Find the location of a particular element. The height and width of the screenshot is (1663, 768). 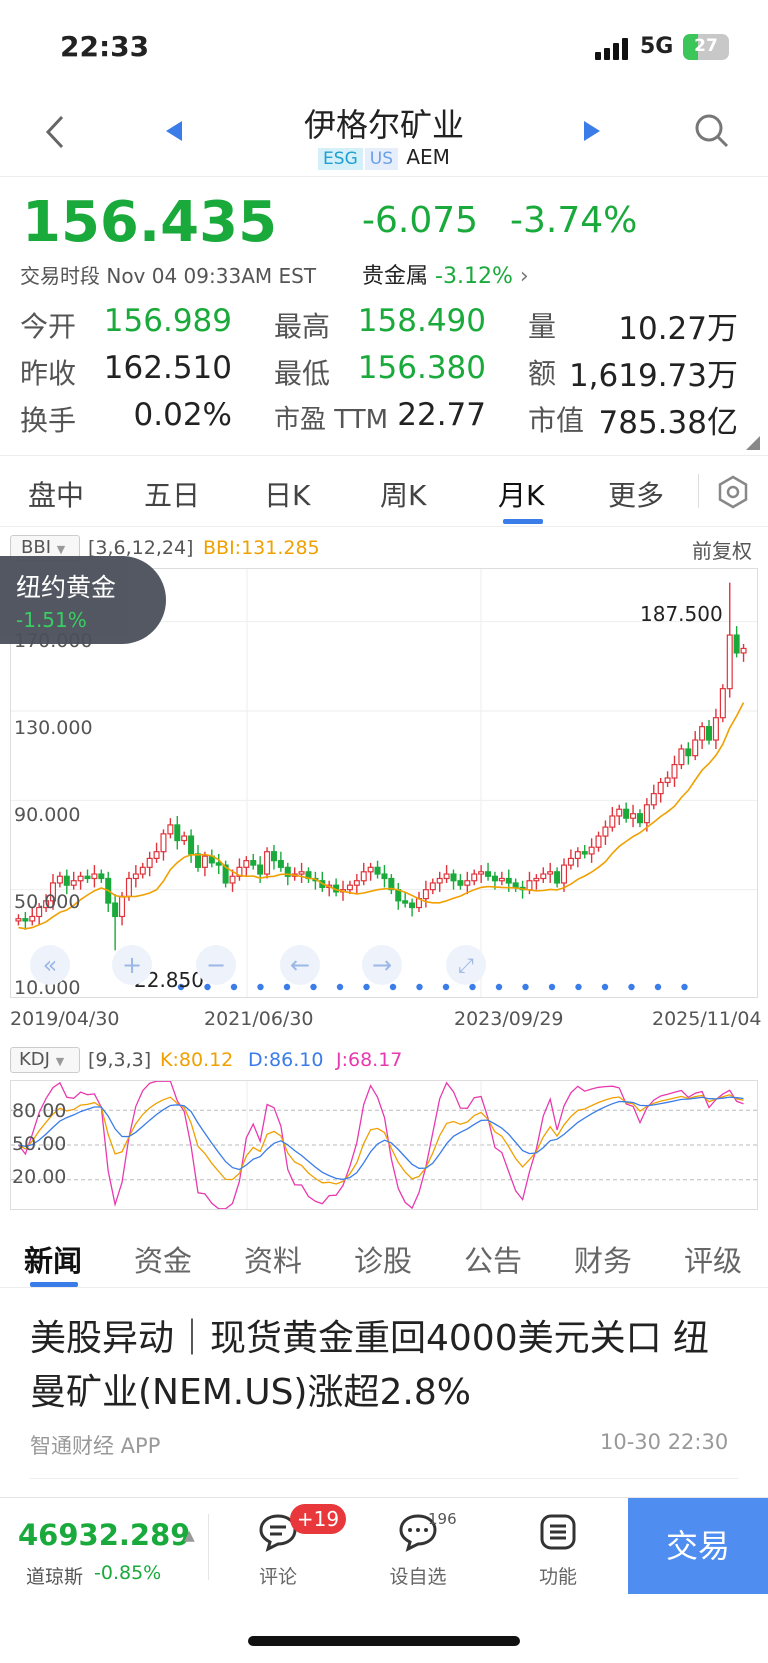

sector-link: 贵金属 -3.12% › is located at coordinates (445, 274).